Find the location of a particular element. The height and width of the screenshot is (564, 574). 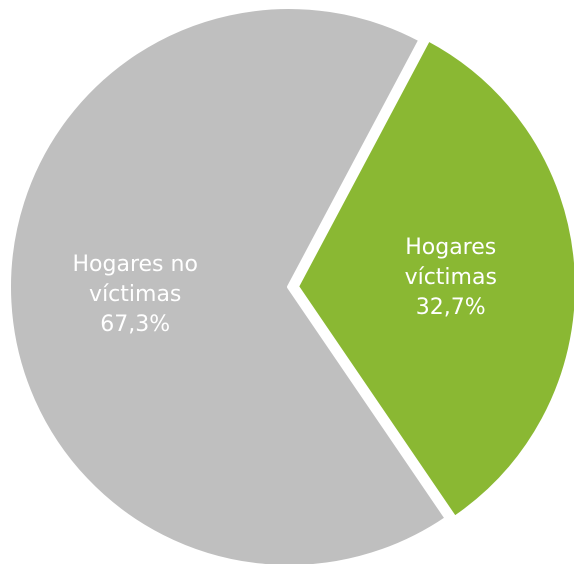

slice-label: Hogares víctimas 32,7% is located at coordinates (451, 278).